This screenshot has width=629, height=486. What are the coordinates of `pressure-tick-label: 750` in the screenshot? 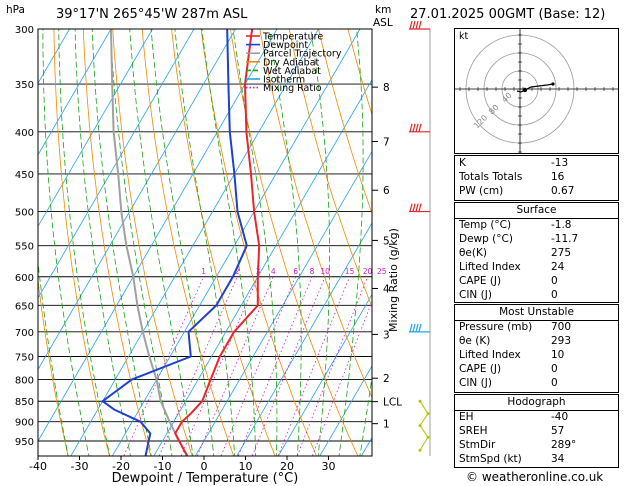 It's located at (24, 358).